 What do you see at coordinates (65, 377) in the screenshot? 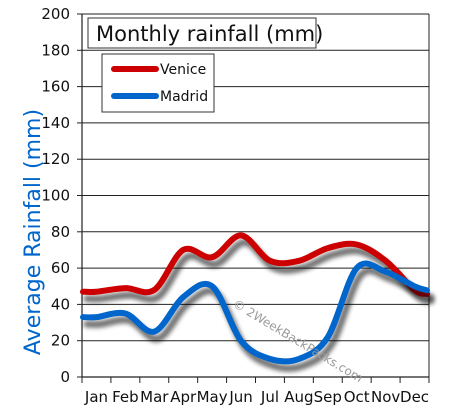
I see `y-tick-label-0: 0` at bounding box center [65, 377].